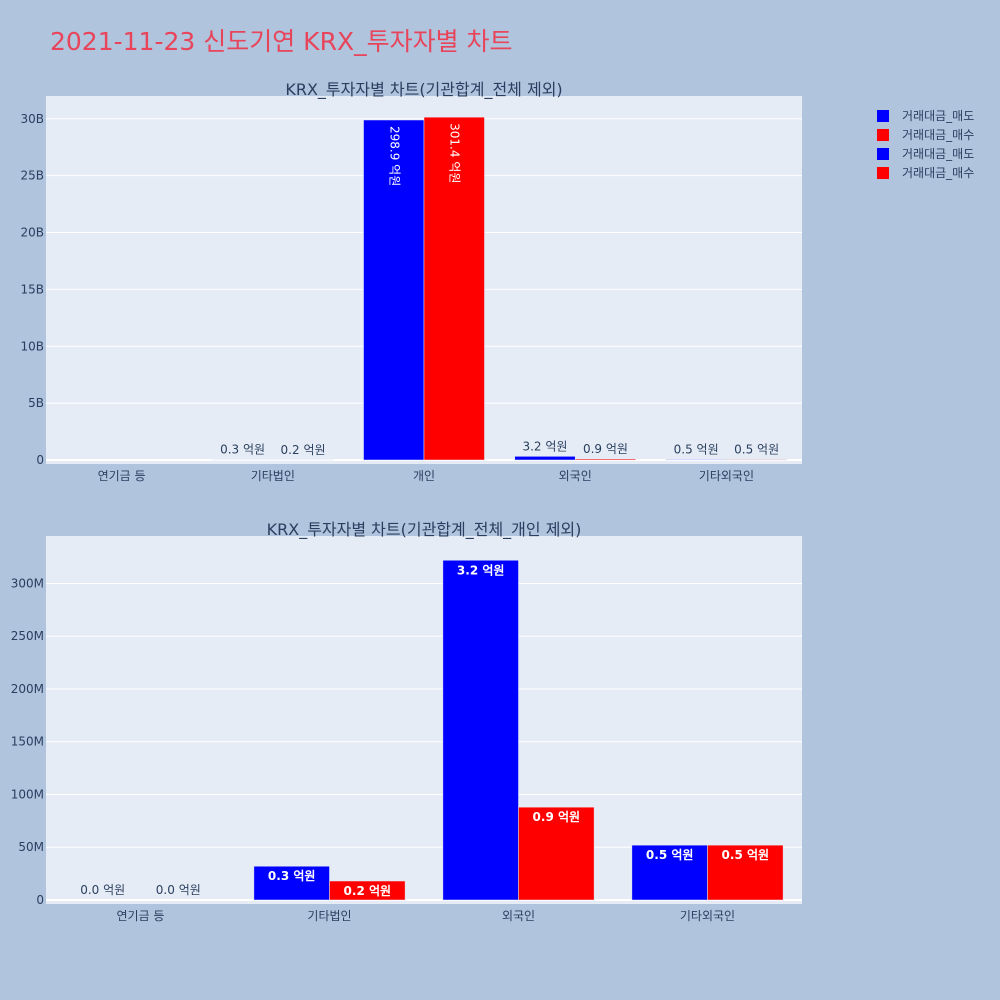  Describe the element at coordinates (102, 890) in the screenshot. I see `bar-label-2-0-0: 0.0 억원` at that location.